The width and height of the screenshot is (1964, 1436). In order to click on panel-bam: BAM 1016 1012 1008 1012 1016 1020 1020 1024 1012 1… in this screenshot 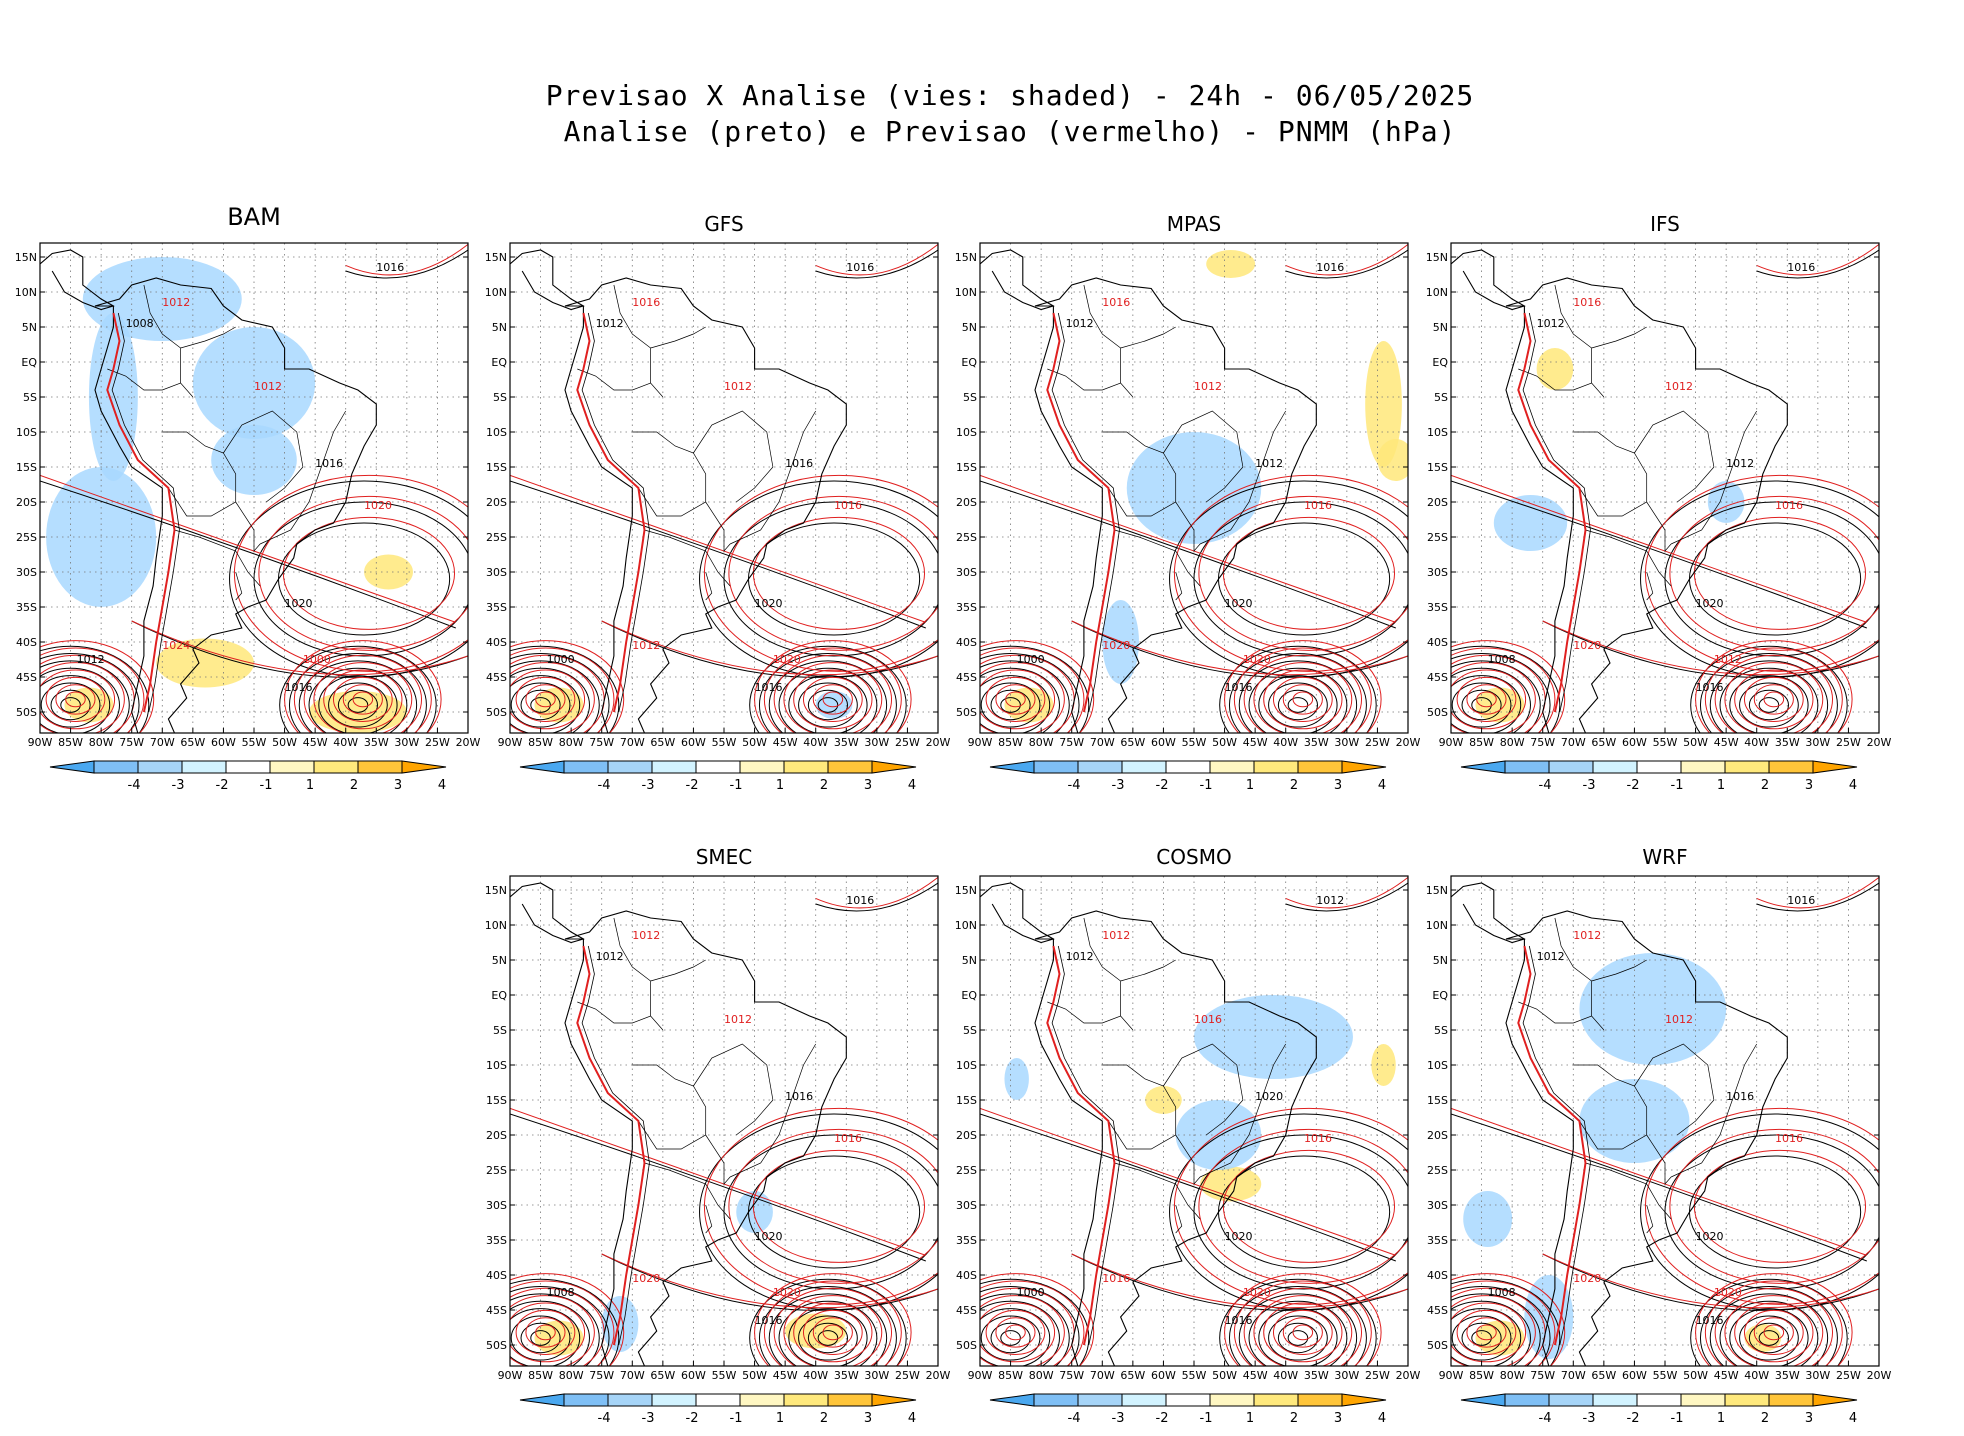, I will do `click(261, 500)`.